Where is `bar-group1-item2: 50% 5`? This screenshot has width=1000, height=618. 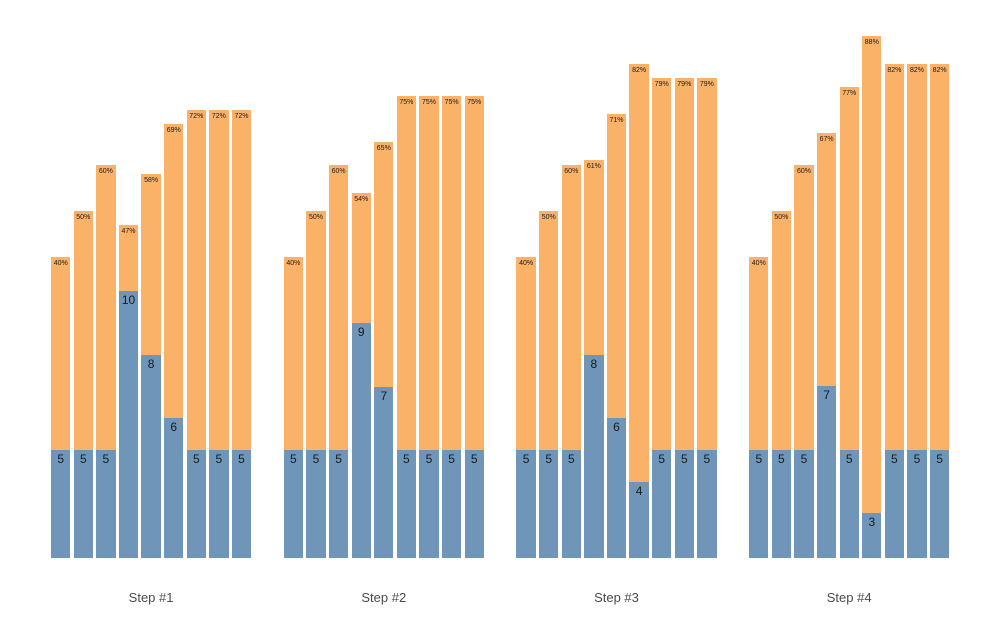 bar-group1-item2: 50% 5 is located at coordinates (83, 384).